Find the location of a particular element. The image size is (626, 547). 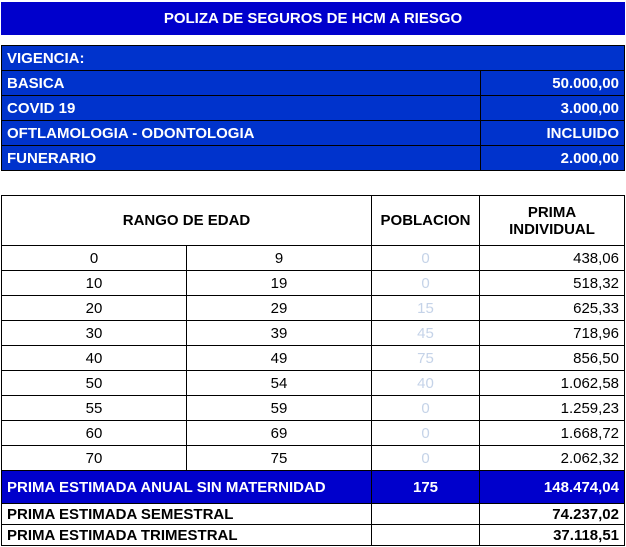

population-cell: 40 is located at coordinates (426, 383).